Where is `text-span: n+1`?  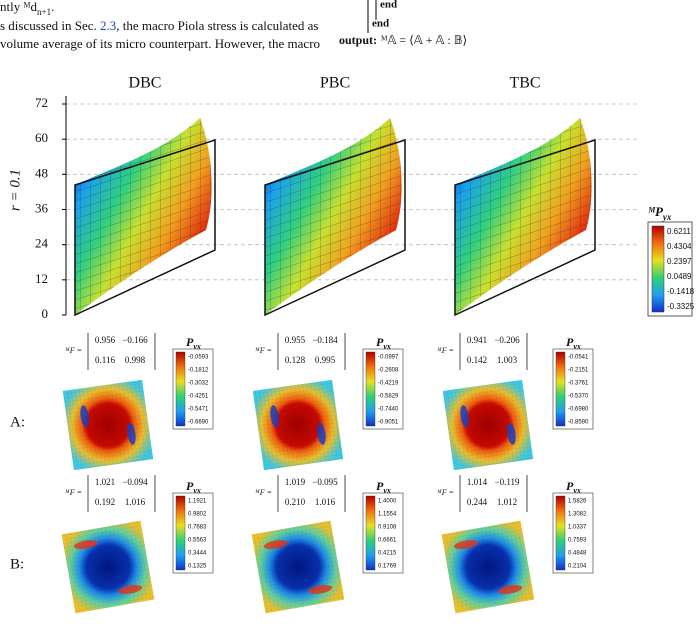
text-span: n+1 is located at coordinates (44, 12).